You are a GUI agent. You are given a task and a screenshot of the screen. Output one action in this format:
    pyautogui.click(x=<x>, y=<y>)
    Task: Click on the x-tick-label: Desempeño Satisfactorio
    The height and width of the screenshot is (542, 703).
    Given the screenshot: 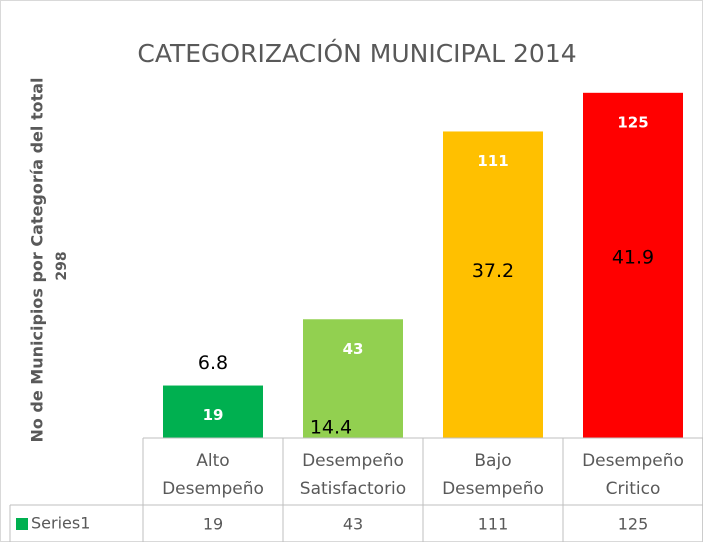 What is the action you would take?
    pyautogui.click(x=353, y=475)
    